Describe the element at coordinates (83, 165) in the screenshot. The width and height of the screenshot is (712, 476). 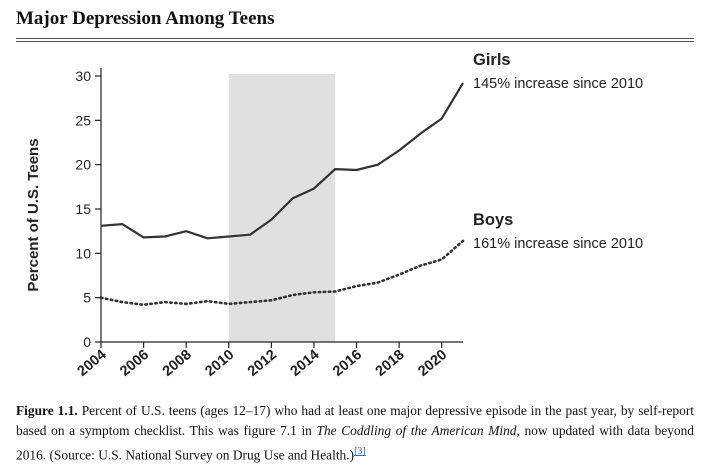
I see `y-tick-label-20: 20` at that location.